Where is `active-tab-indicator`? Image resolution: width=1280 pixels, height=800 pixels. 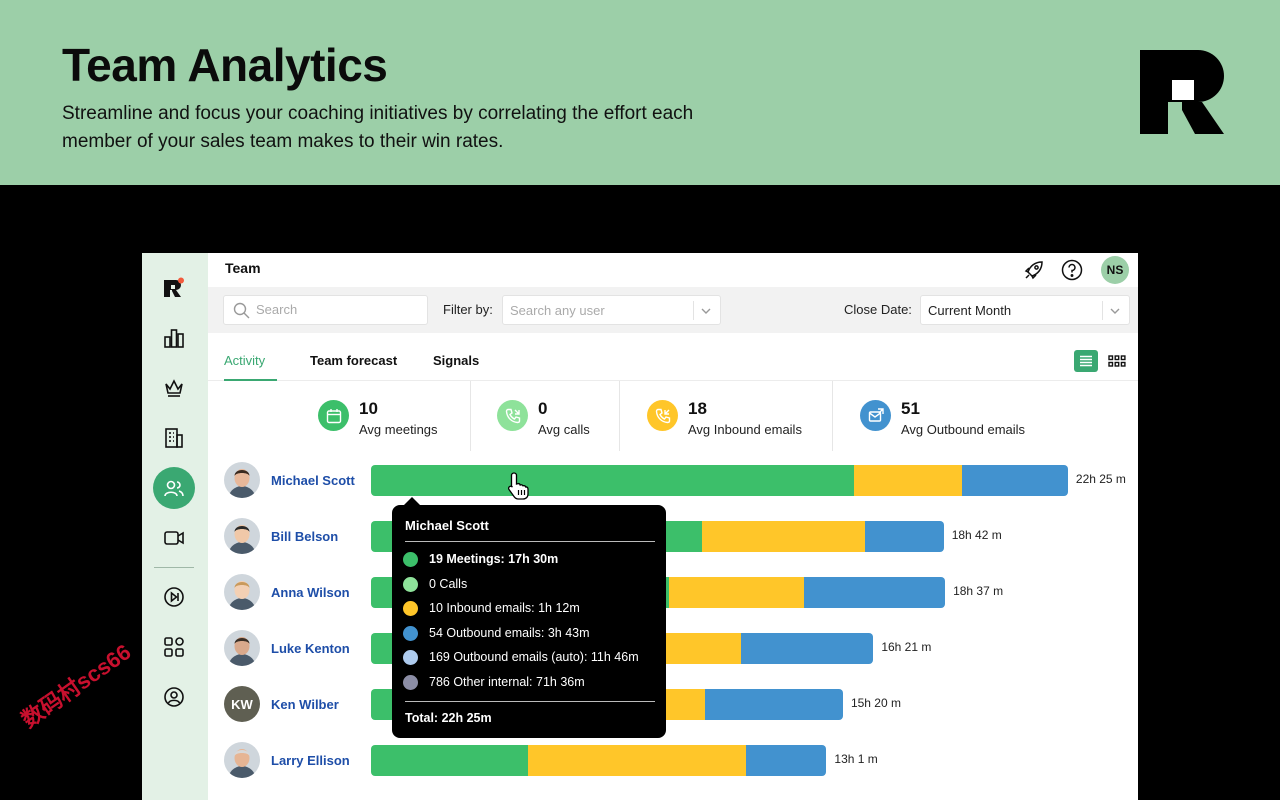 active-tab-indicator is located at coordinates (250, 380).